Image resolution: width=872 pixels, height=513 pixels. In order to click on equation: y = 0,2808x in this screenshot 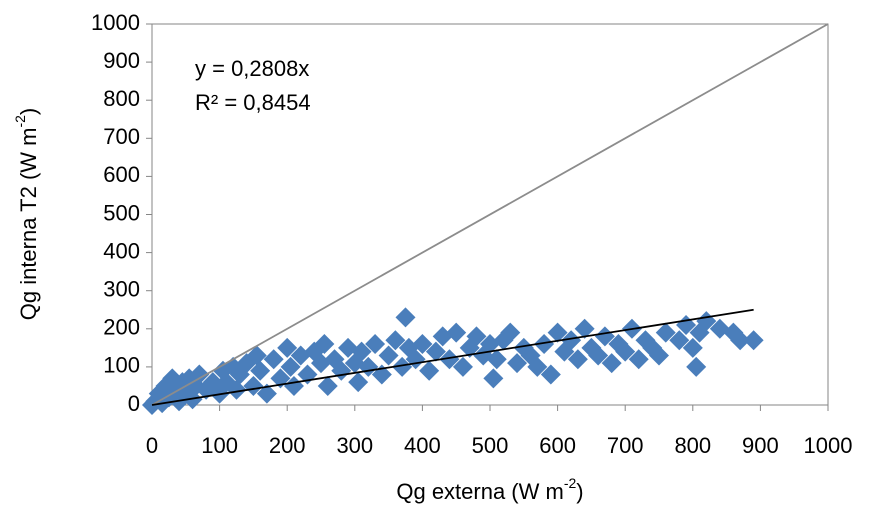, I will do `click(252, 68)`.